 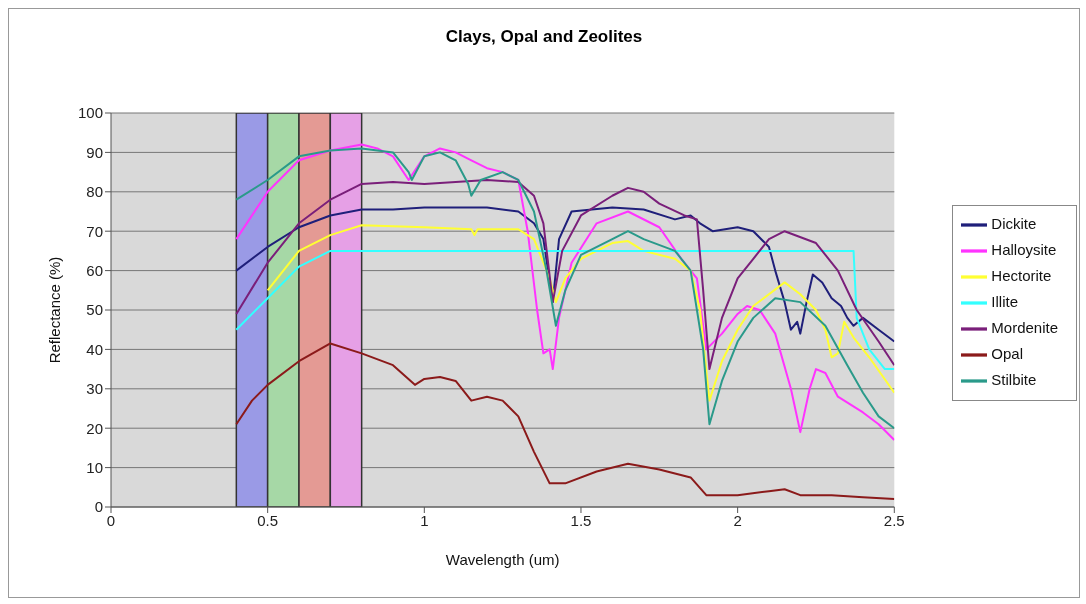 What do you see at coordinates (94, 270) in the screenshot?
I see `y-tick-label: 60` at bounding box center [94, 270].